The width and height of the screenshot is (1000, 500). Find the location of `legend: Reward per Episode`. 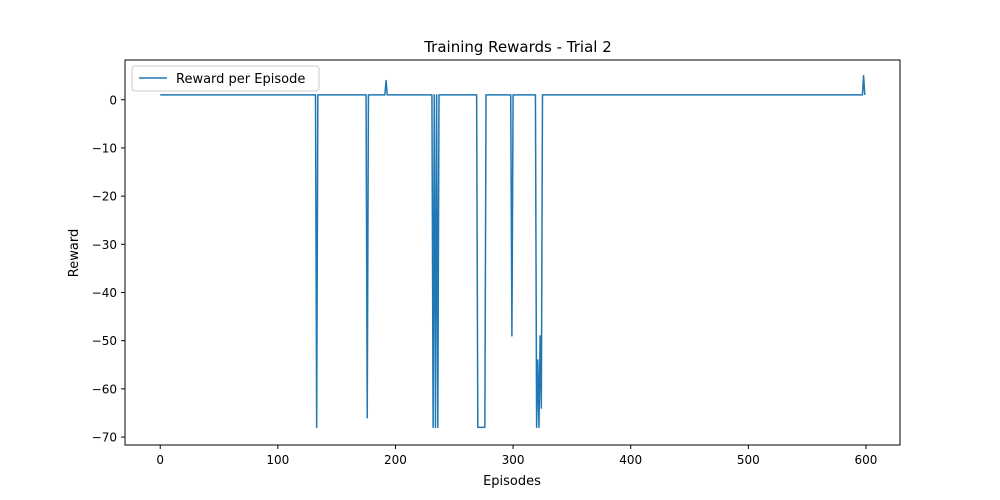

legend: Reward per Episode is located at coordinates (225, 78).